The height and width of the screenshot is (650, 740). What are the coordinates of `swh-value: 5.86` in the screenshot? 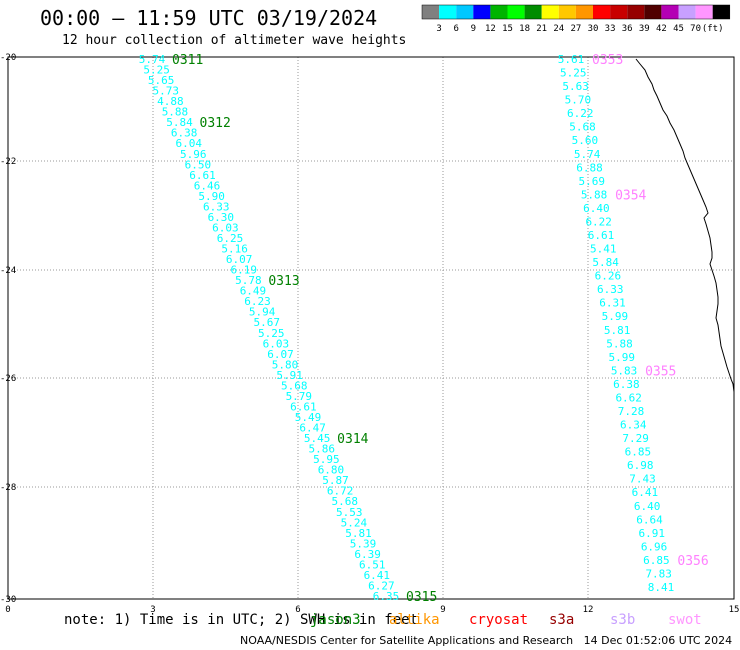 It's located at (322, 449).